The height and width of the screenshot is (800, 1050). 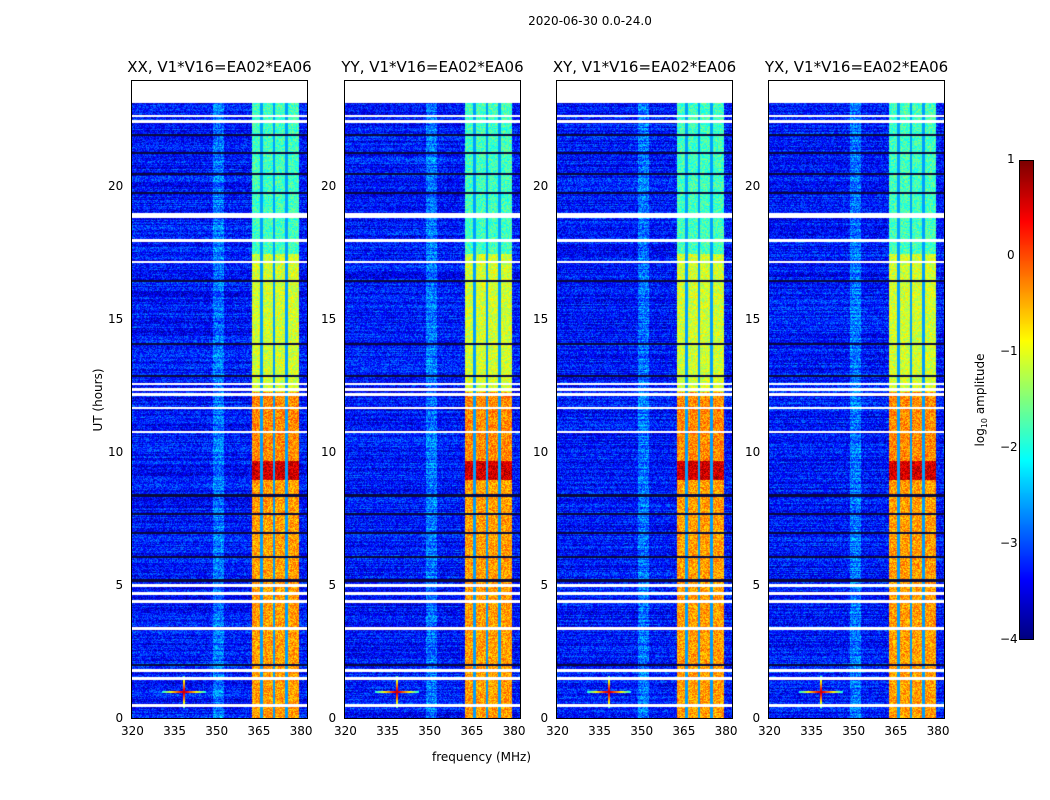 I want to click on panel-title: YX, V1*V16=EA02*EA06, so click(x=856, y=67).